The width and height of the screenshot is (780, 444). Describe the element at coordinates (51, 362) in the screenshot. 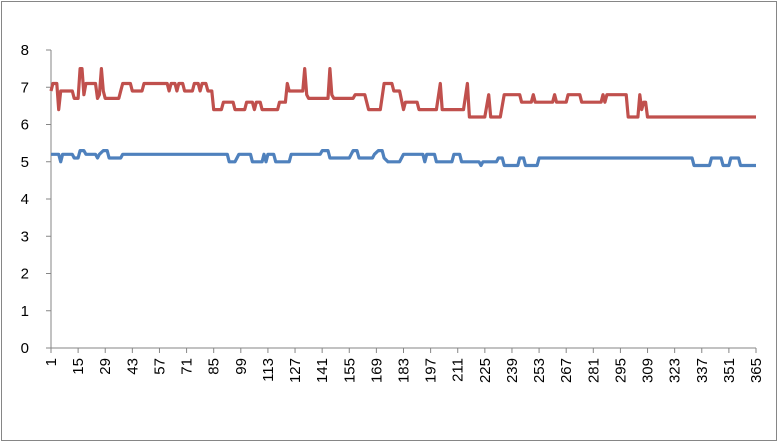

I see `x-tick-label: 1` at that location.